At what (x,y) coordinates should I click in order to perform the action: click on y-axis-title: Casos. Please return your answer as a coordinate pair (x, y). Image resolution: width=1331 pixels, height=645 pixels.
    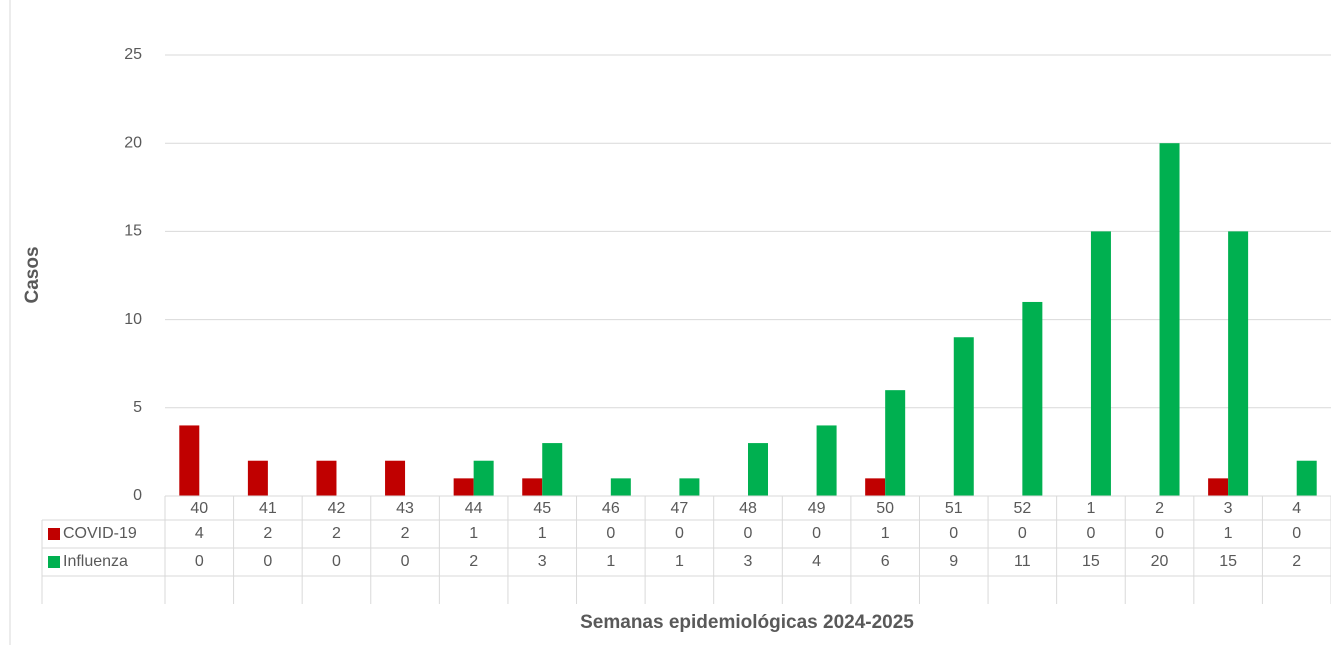
    Looking at the image, I should click on (32, 274).